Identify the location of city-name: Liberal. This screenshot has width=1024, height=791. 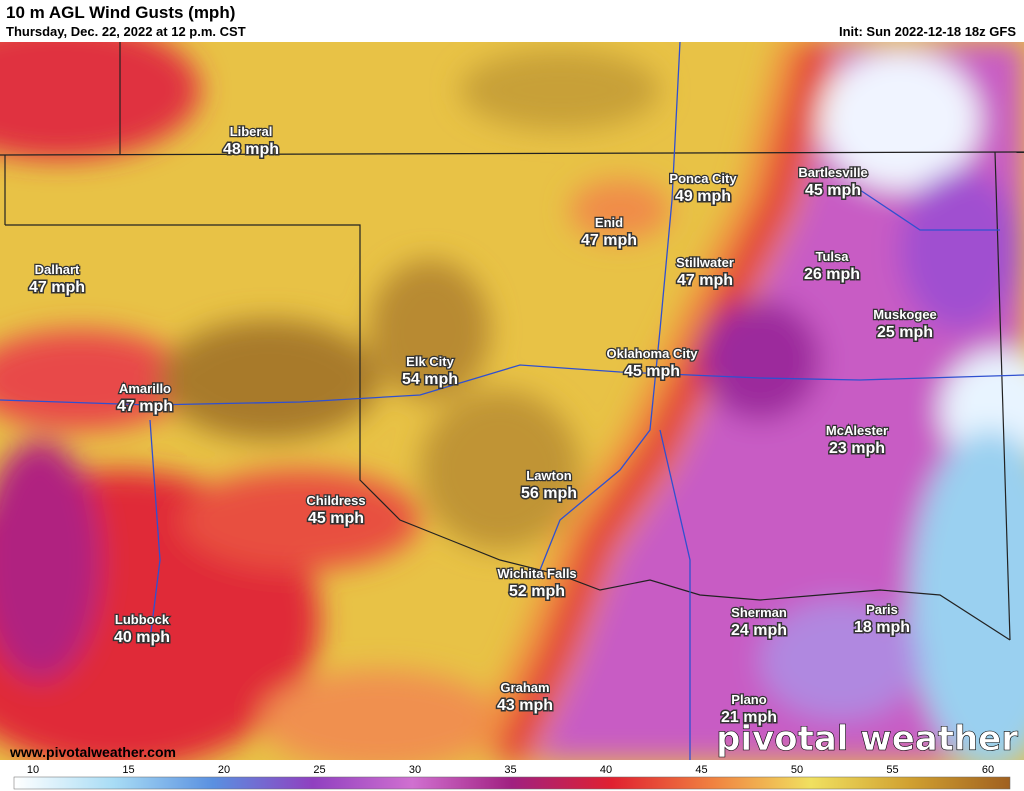
(251, 131).